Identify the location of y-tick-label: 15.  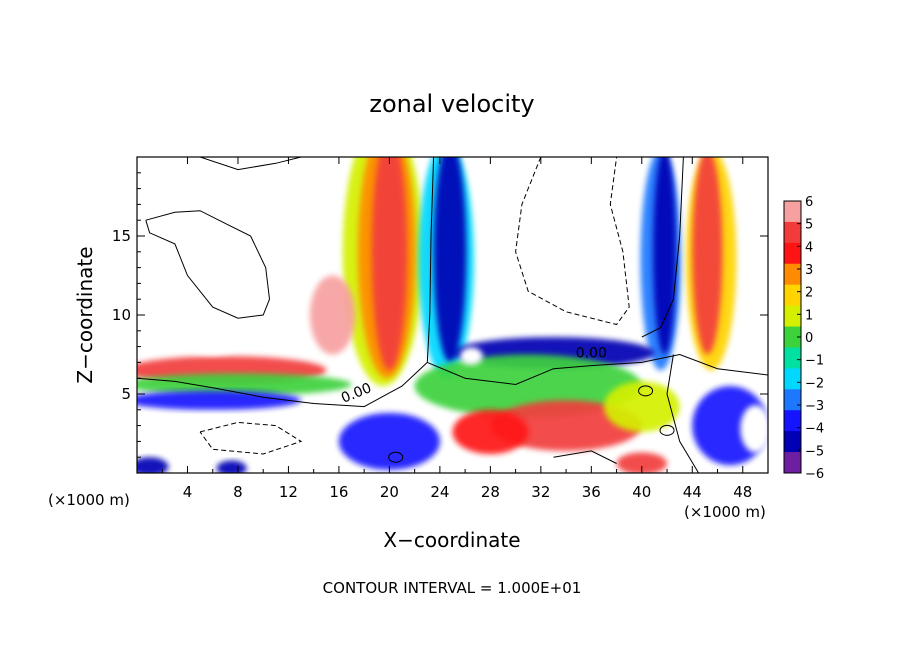
(121, 236).